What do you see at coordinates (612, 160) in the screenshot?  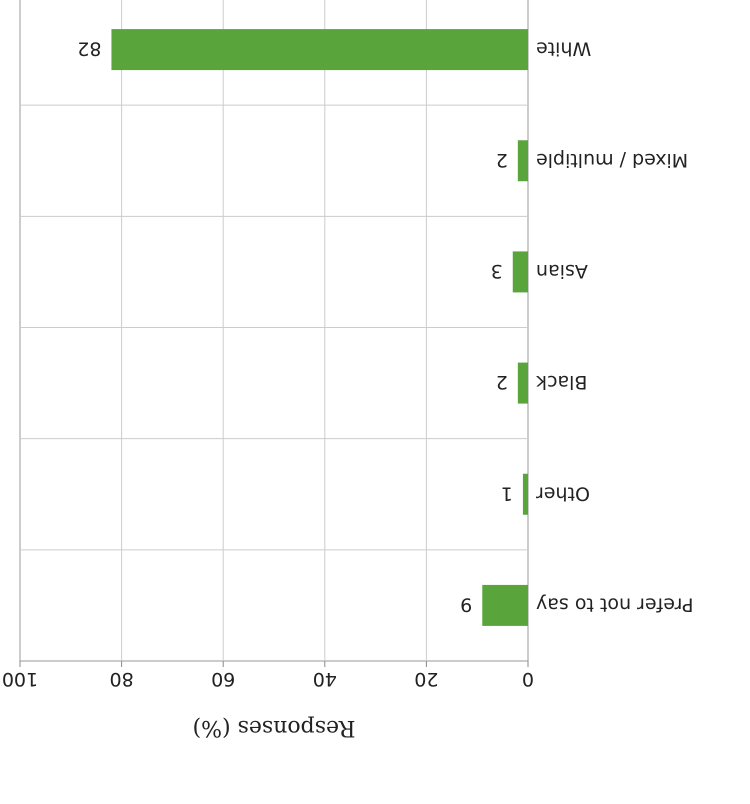 I see `category-label: Mixed / multiple` at bounding box center [612, 160].